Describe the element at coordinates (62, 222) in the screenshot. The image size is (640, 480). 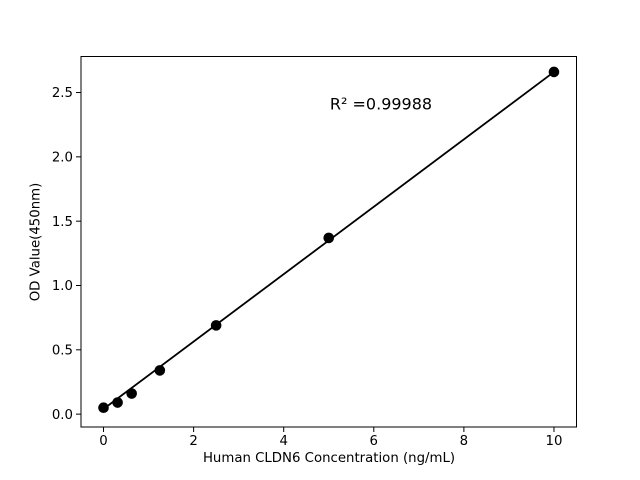
I see `y-tick-label: 1.5` at that location.